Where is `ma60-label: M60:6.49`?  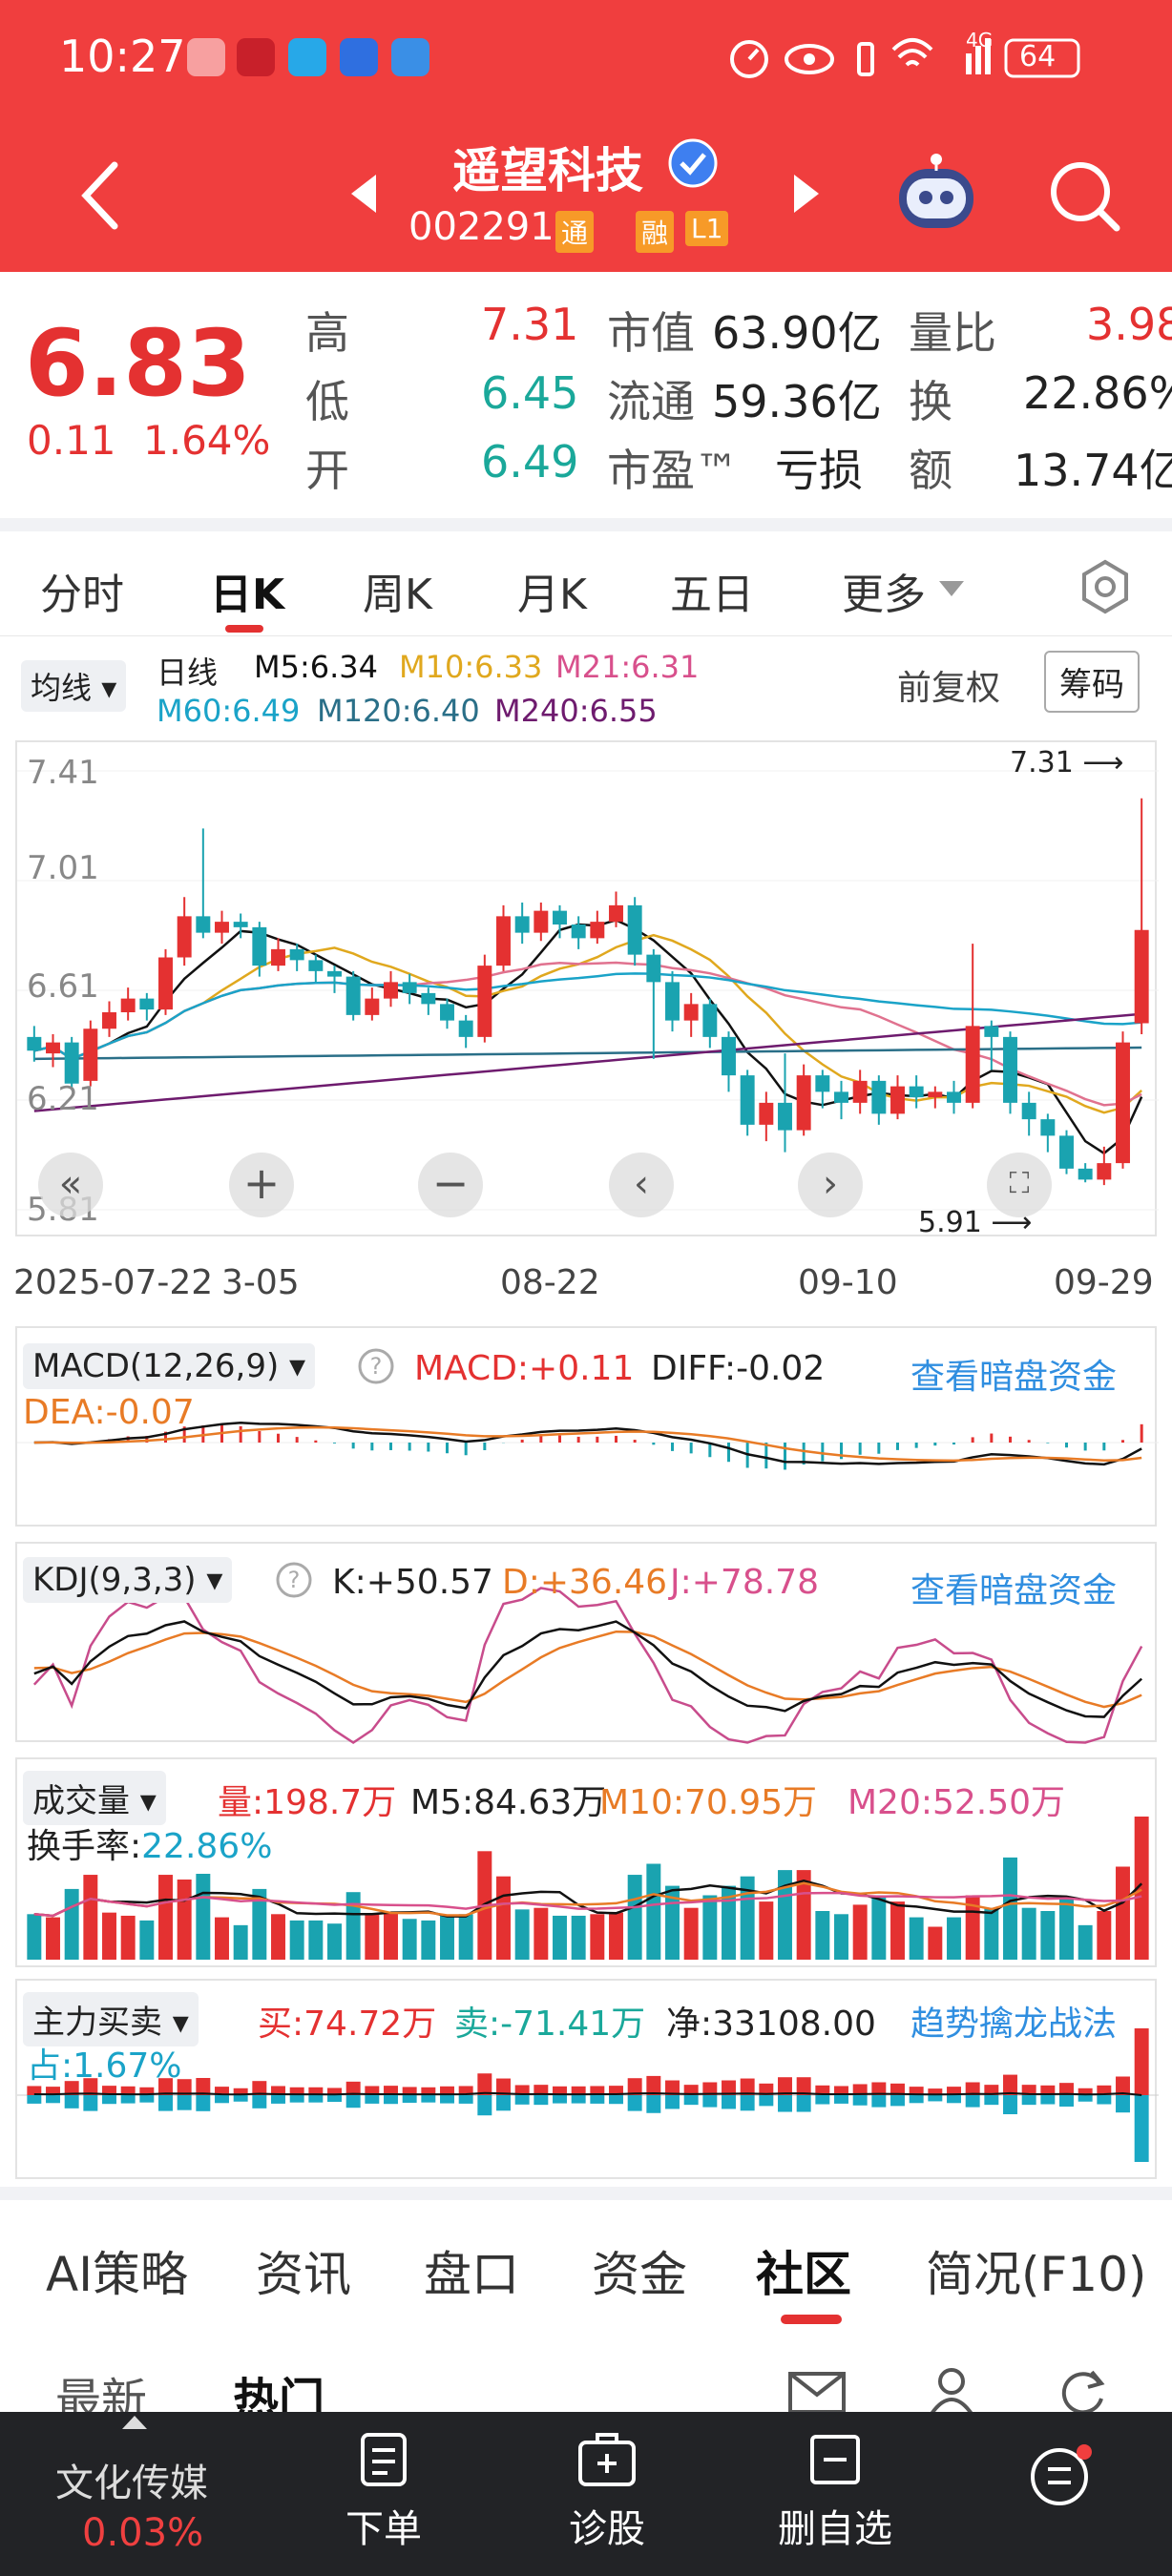
ma60-label: M60:6.49 is located at coordinates (229, 711).